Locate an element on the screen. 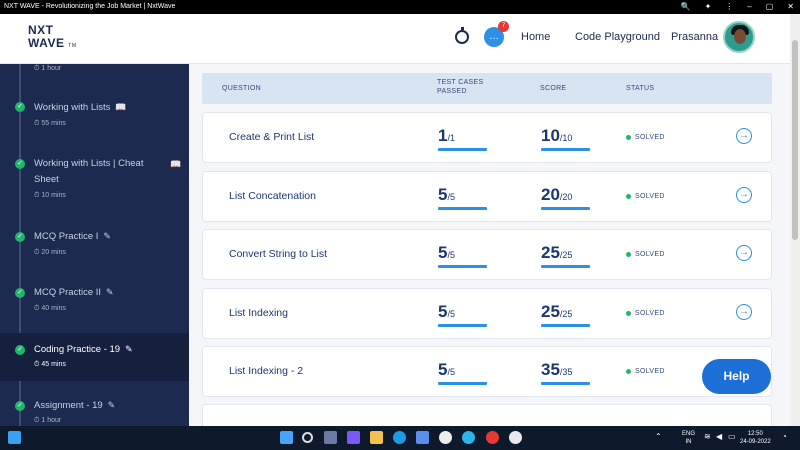 The image size is (800, 450). tests-passed: 5/5 is located at coordinates (446, 370).